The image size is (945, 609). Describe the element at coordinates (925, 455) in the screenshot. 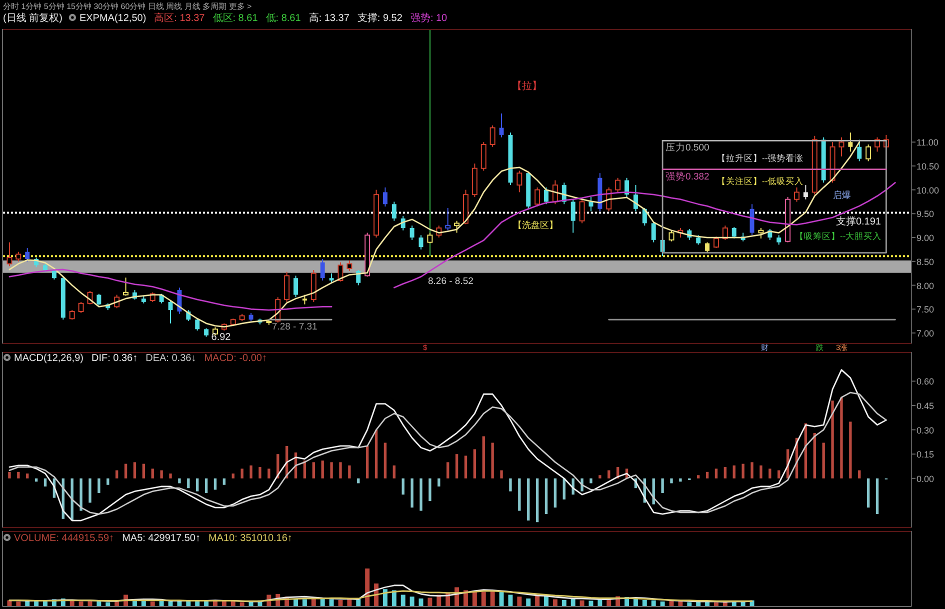

I see `y-tick-label: 0.15` at that location.